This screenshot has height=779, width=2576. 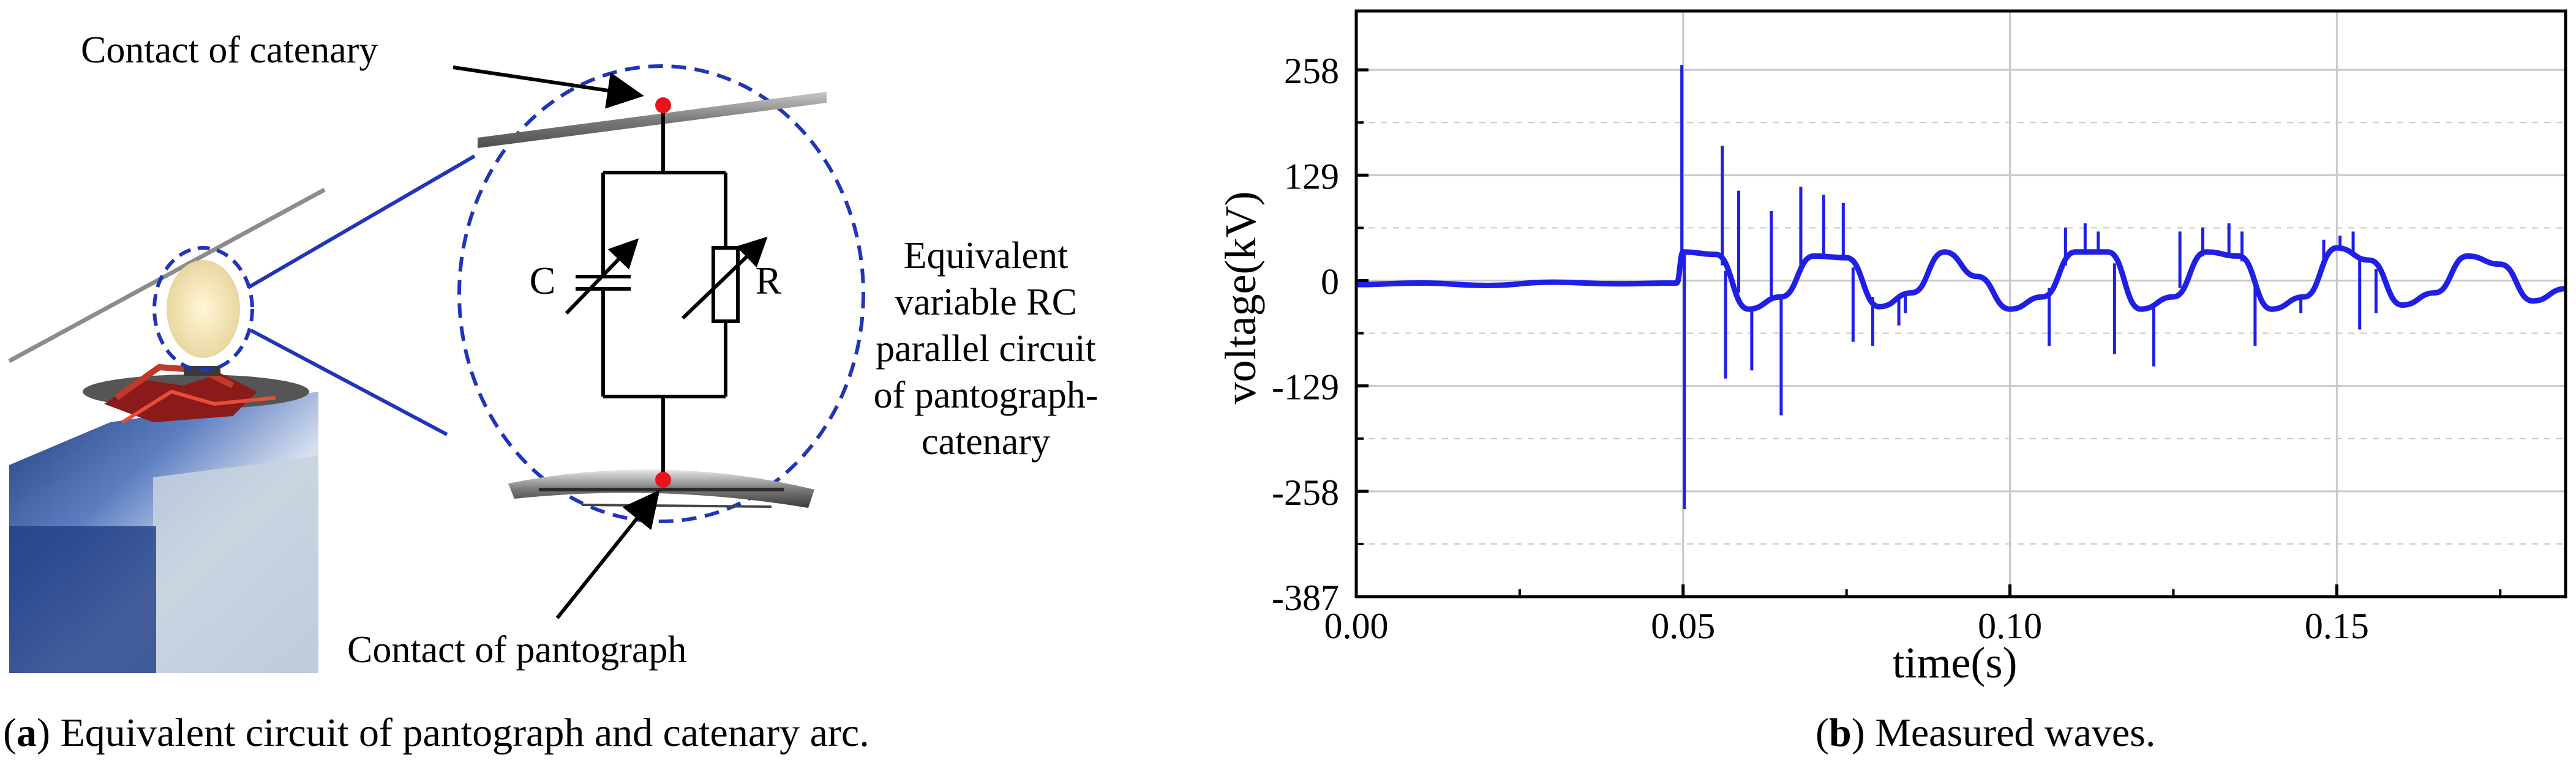 What do you see at coordinates (2010, 626) in the screenshot?
I see `x-tick-label: 0.10` at bounding box center [2010, 626].